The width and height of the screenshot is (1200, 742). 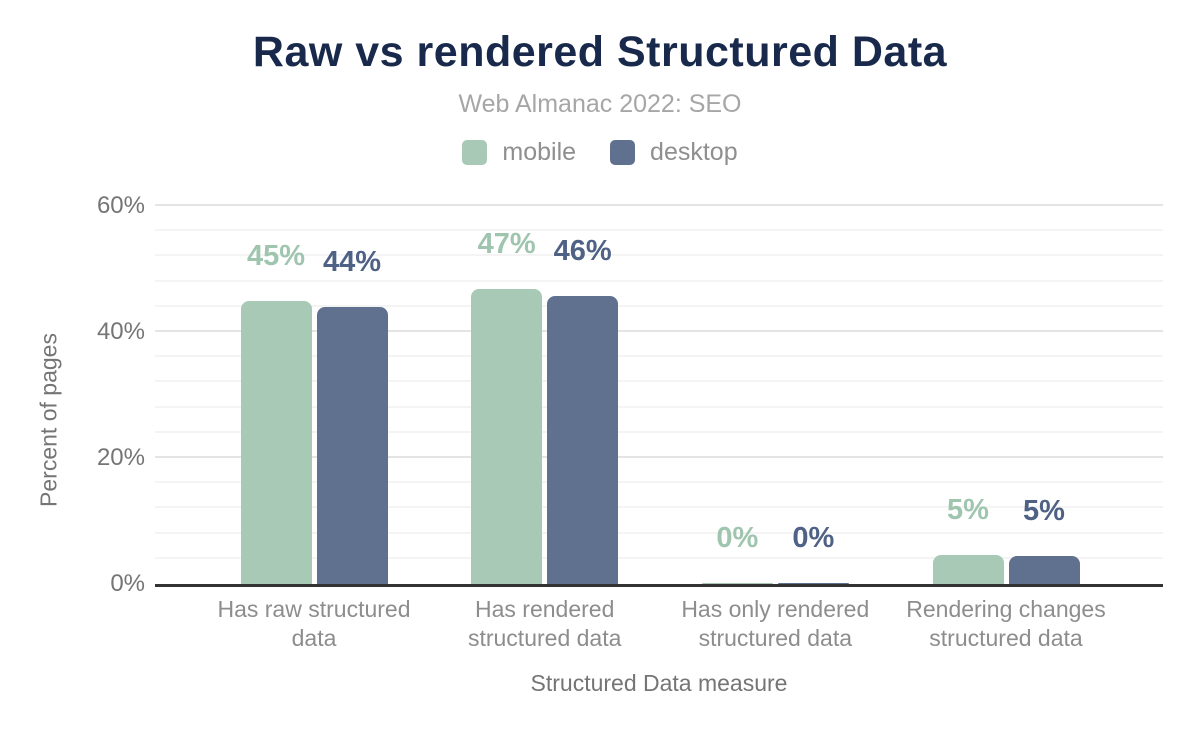 What do you see at coordinates (582, 251) in the screenshot?
I see `bar-value-label-desktop-2: 46%` at bounding box center [582, 251].